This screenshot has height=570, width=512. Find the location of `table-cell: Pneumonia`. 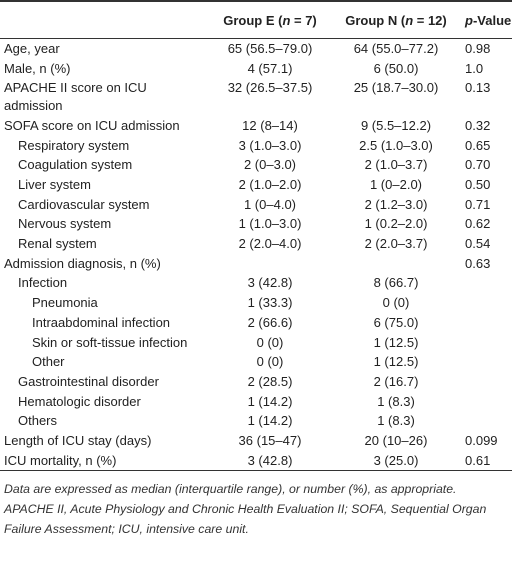

table-cell: Pneumonia is located at coordinates (65, 303).